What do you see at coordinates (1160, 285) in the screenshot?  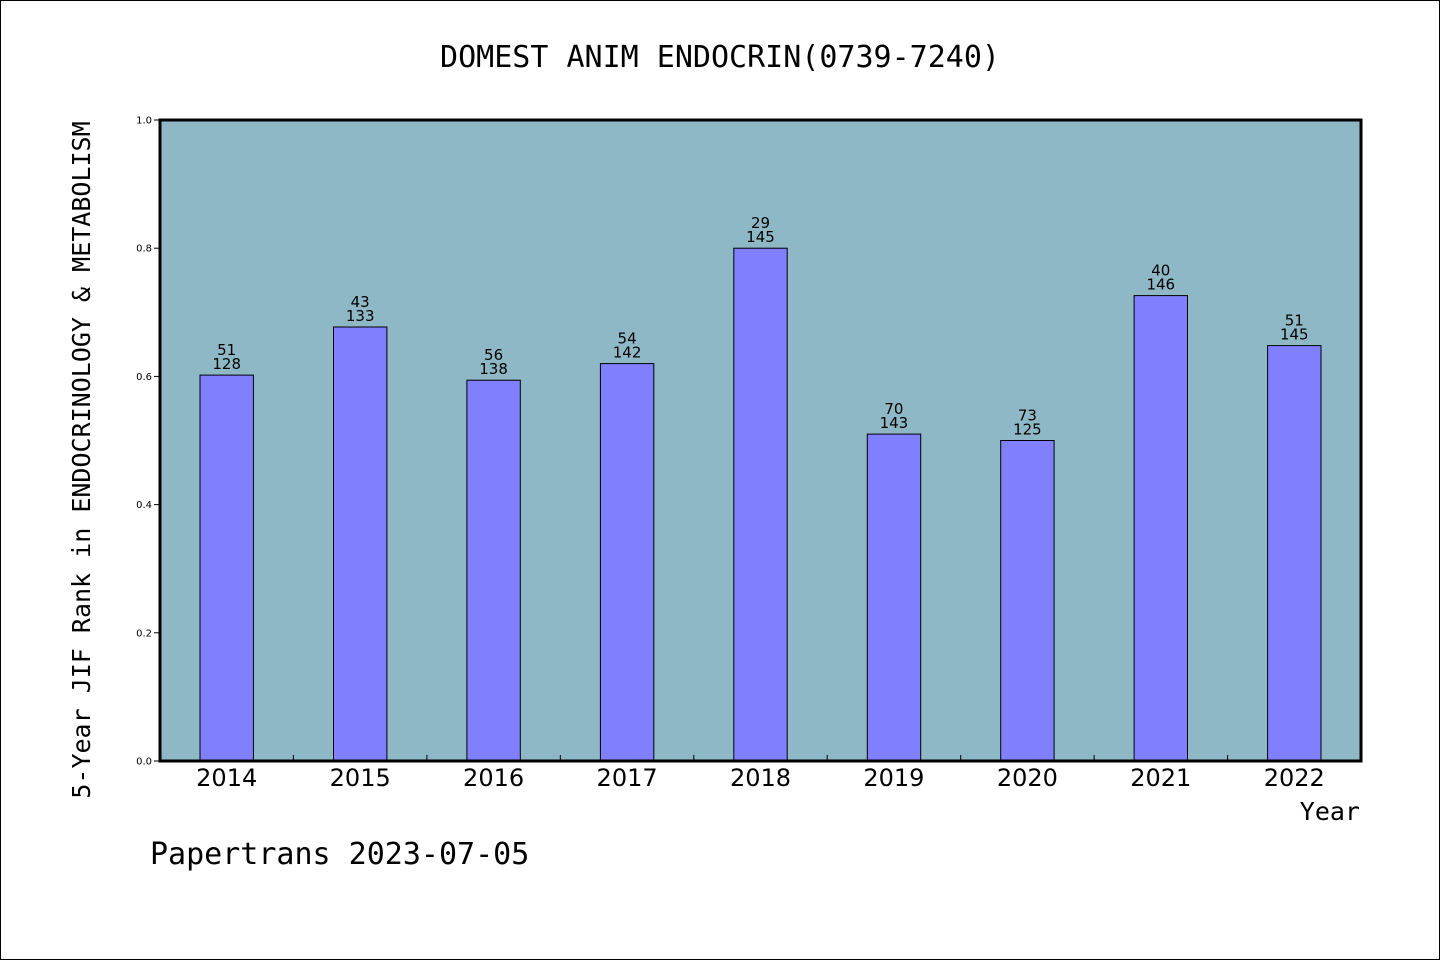 I see `data-label-total-2021: 146` at bounding box center [1160, 285].